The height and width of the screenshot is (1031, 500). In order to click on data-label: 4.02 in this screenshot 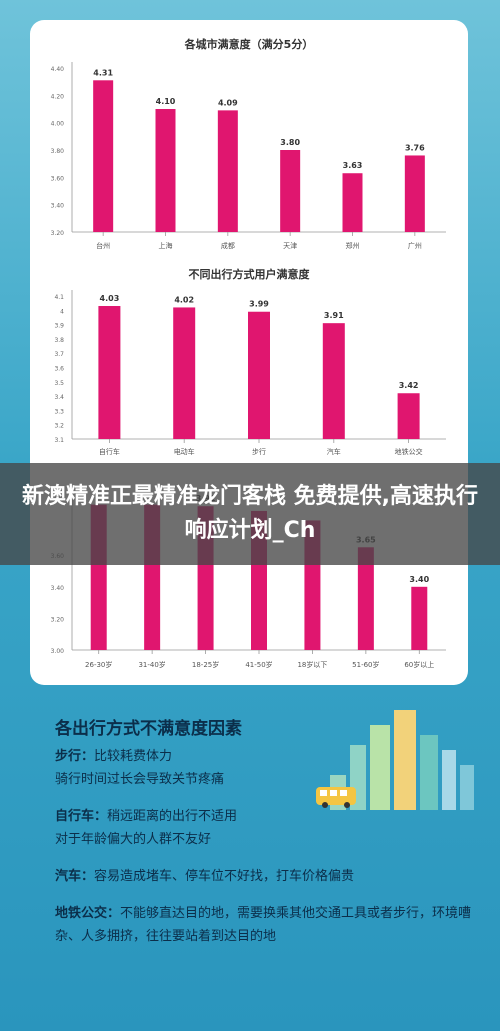, I will do `click(184, 299)`.